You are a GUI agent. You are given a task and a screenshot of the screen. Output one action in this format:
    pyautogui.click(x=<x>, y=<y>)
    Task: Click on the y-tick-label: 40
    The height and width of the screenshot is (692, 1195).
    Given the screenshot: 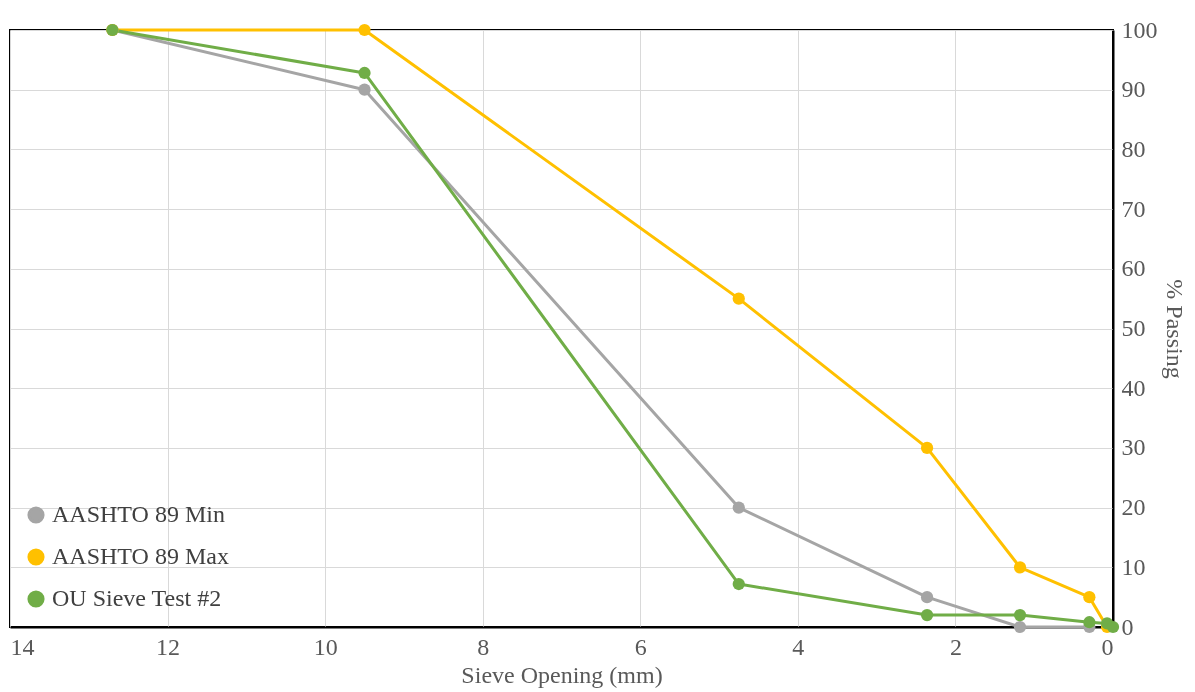 What is the action you would take?
    pyautogui.click(x=1133, y=387)
    